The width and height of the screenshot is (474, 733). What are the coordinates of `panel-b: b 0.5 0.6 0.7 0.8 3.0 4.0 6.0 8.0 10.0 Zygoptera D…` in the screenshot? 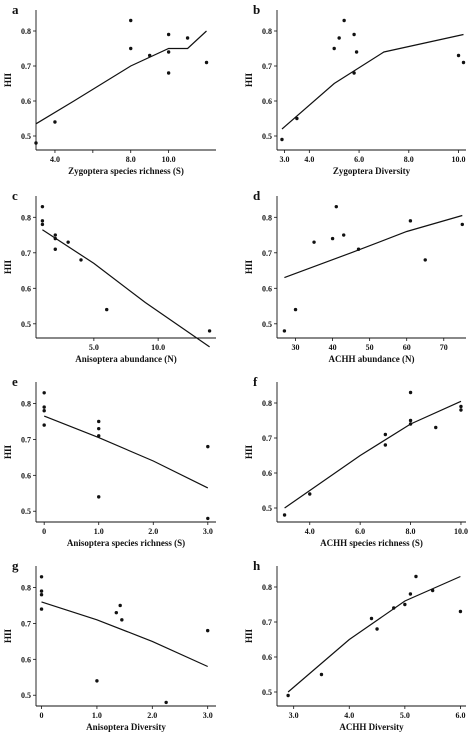 It's located at (355, 89).